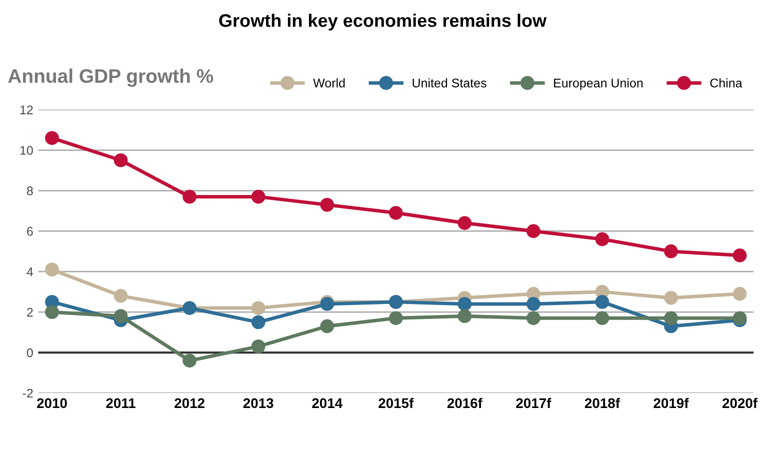  Describe the element at coordinates (189, 403) in the screenshot. I see `x-tick-label: 2012` at that location.